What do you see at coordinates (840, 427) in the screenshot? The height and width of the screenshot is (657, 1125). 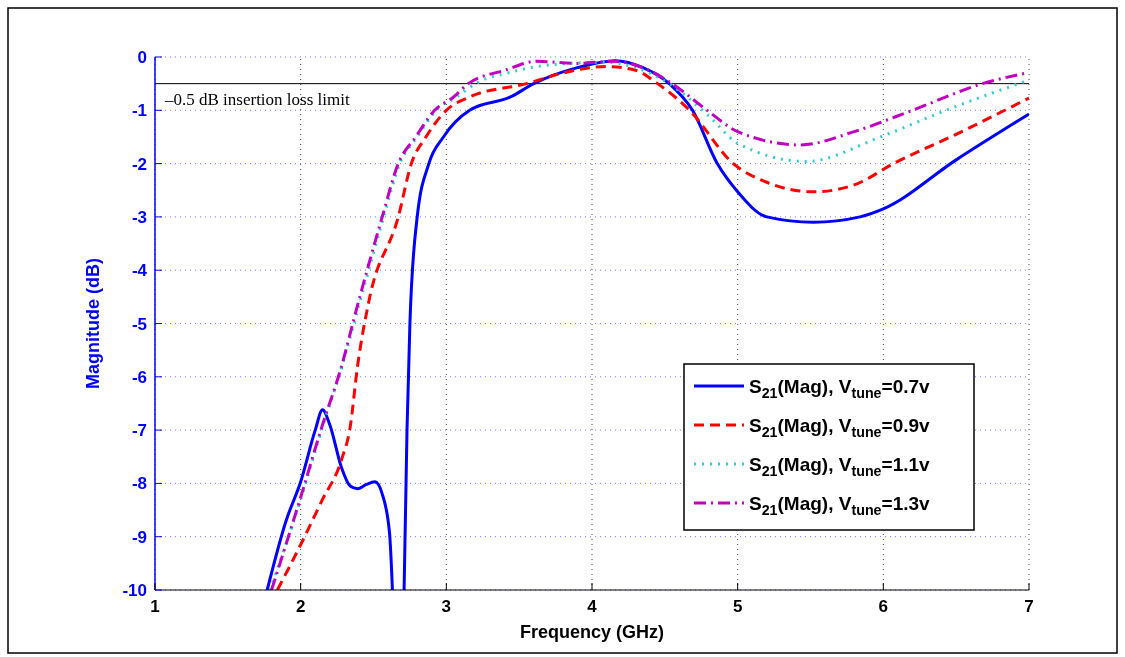 I see `legend-label: S$_{21}$(Mag), V$_{tune}$=0.9v` at bounding box center [840, 427].